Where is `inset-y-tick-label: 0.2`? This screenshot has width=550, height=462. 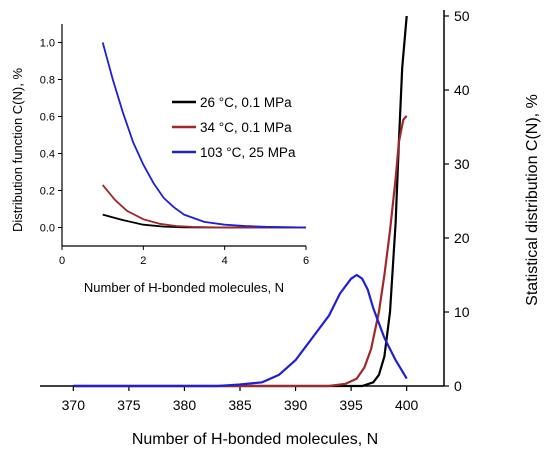
inset-y-tick-label: 0.2 is located at coordinates (47, 192).